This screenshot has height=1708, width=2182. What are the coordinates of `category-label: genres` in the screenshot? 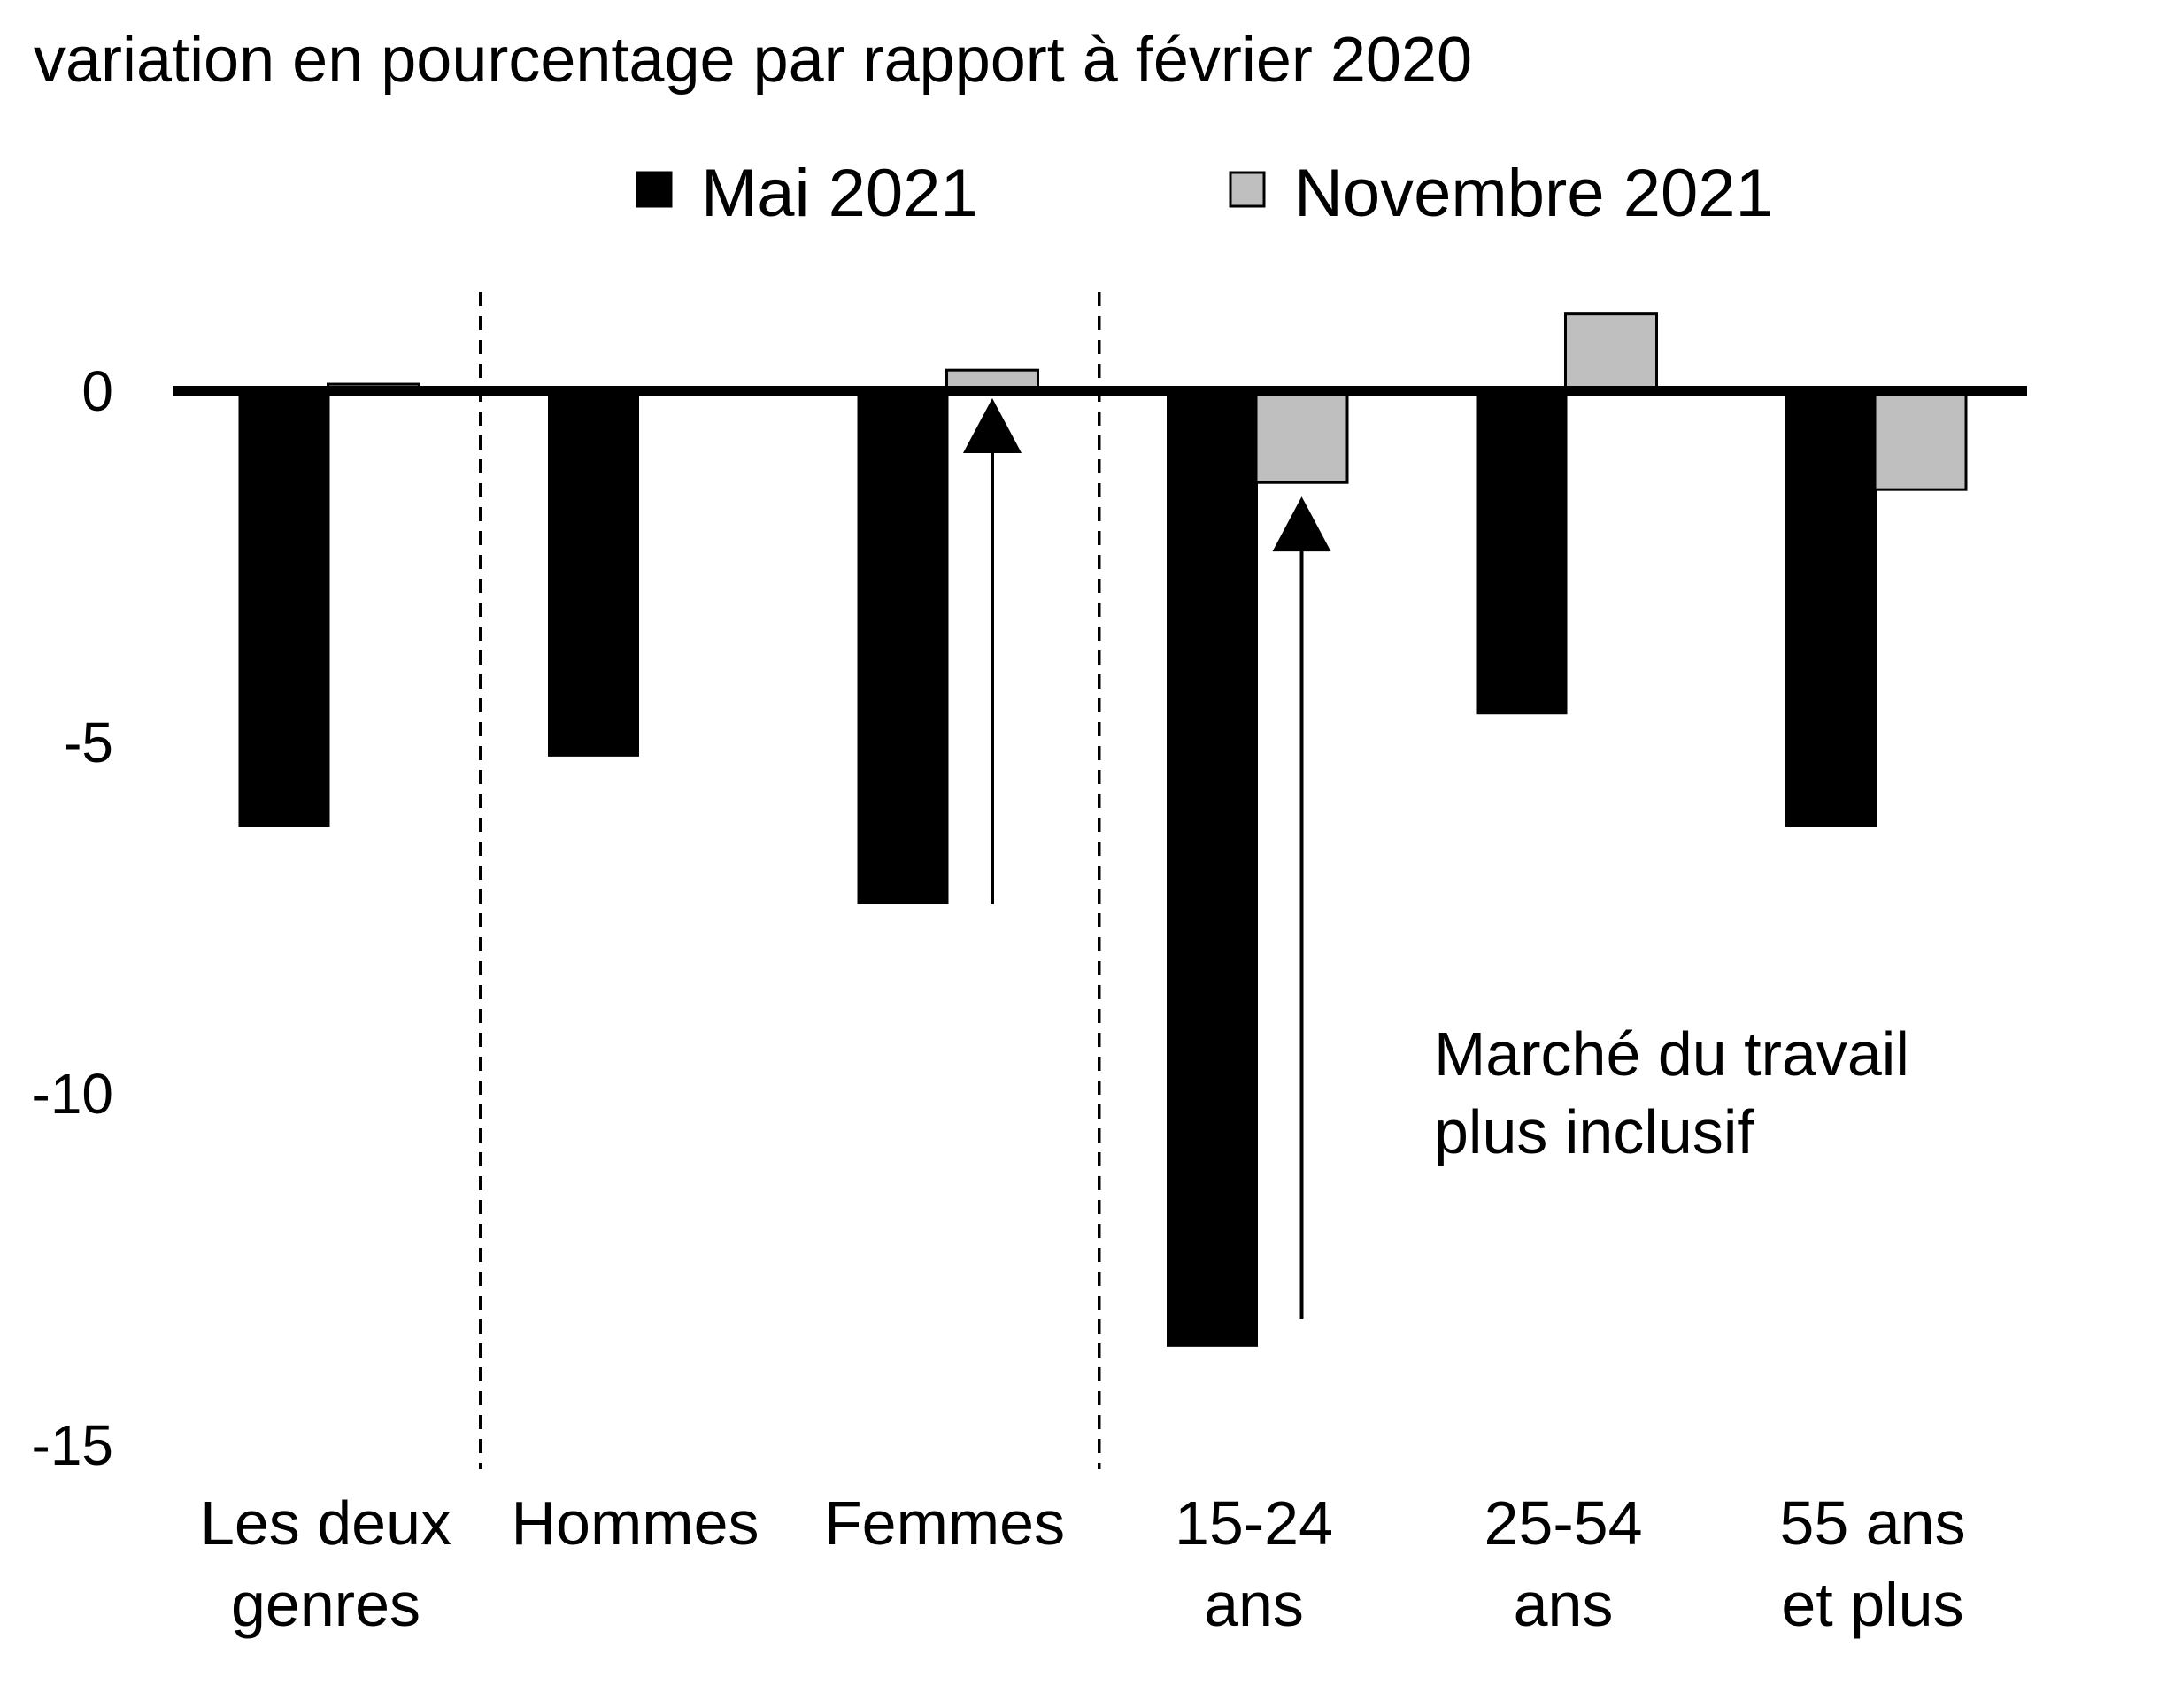 It's located at (326, 1604).